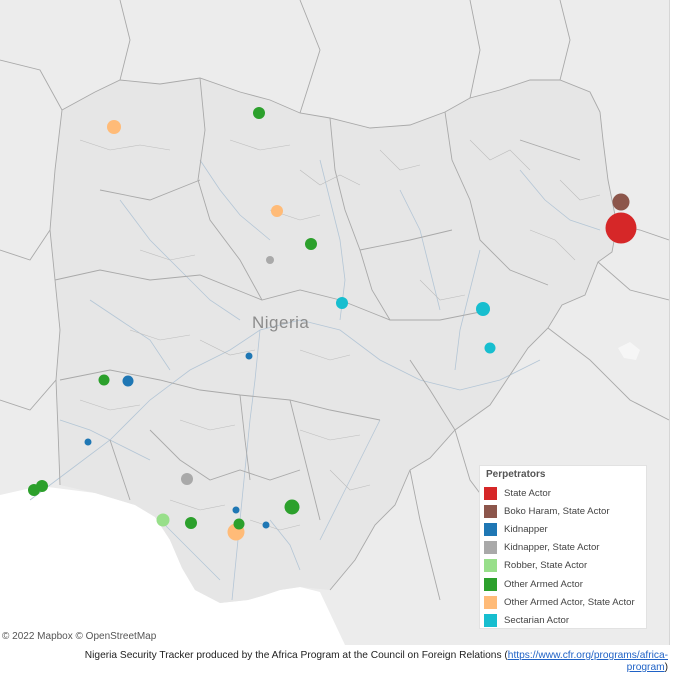 This screenshot has width=676, height=678. Describe the element at coordinates (546, 566) in the screenshot. I see `legend-label: Robber, State Actor` at that location.